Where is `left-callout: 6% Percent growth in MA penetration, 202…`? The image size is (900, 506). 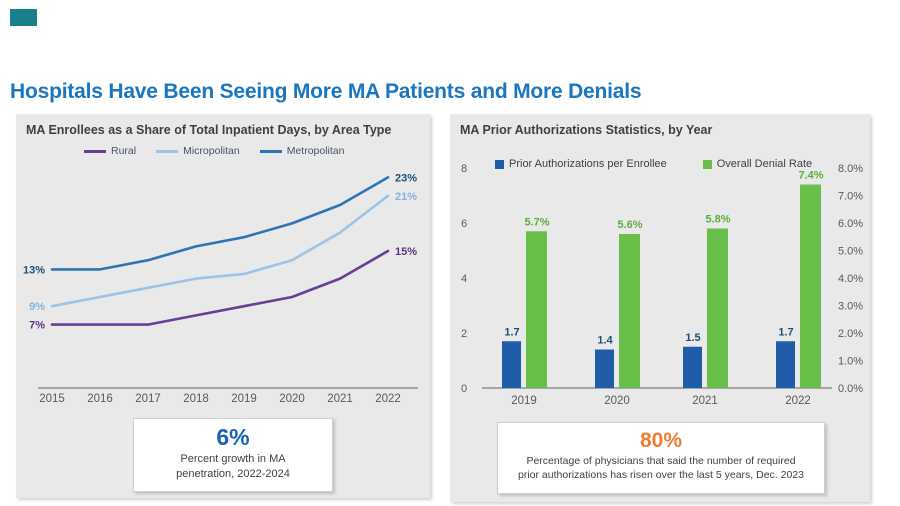 left-callout: 6% Percent growth in MA penetration, 202… is located at coordinates (233, 455).